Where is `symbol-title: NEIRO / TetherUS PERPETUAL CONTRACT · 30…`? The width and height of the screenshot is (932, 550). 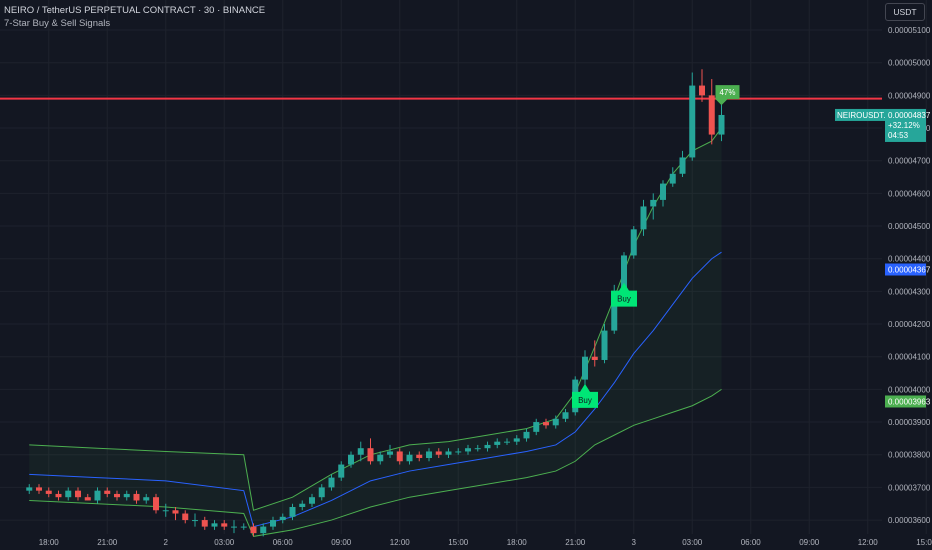 symbol-title: NEIRO / TetherUS PERPETUAL CONTRACT · 30… is located at coordinates (135, 10).